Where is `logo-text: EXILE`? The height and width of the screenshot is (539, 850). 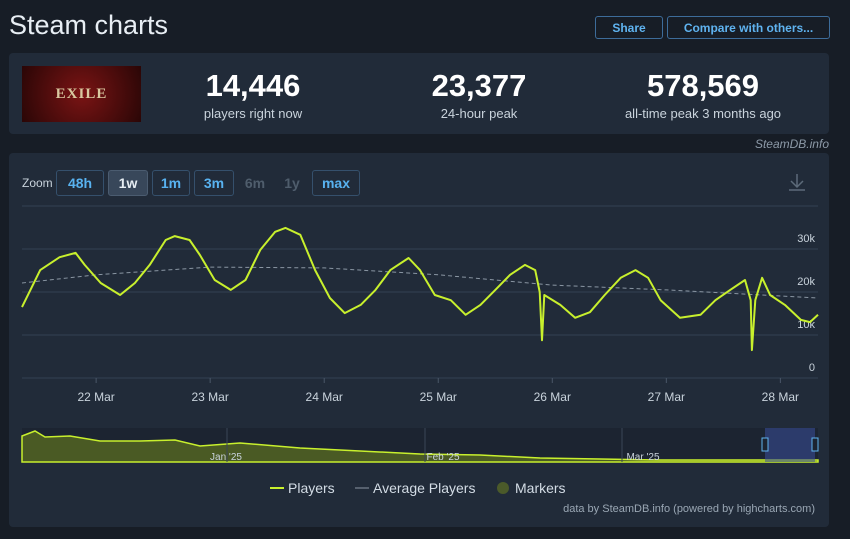
logo-text: EXILE is located at coordinates (81, 93).